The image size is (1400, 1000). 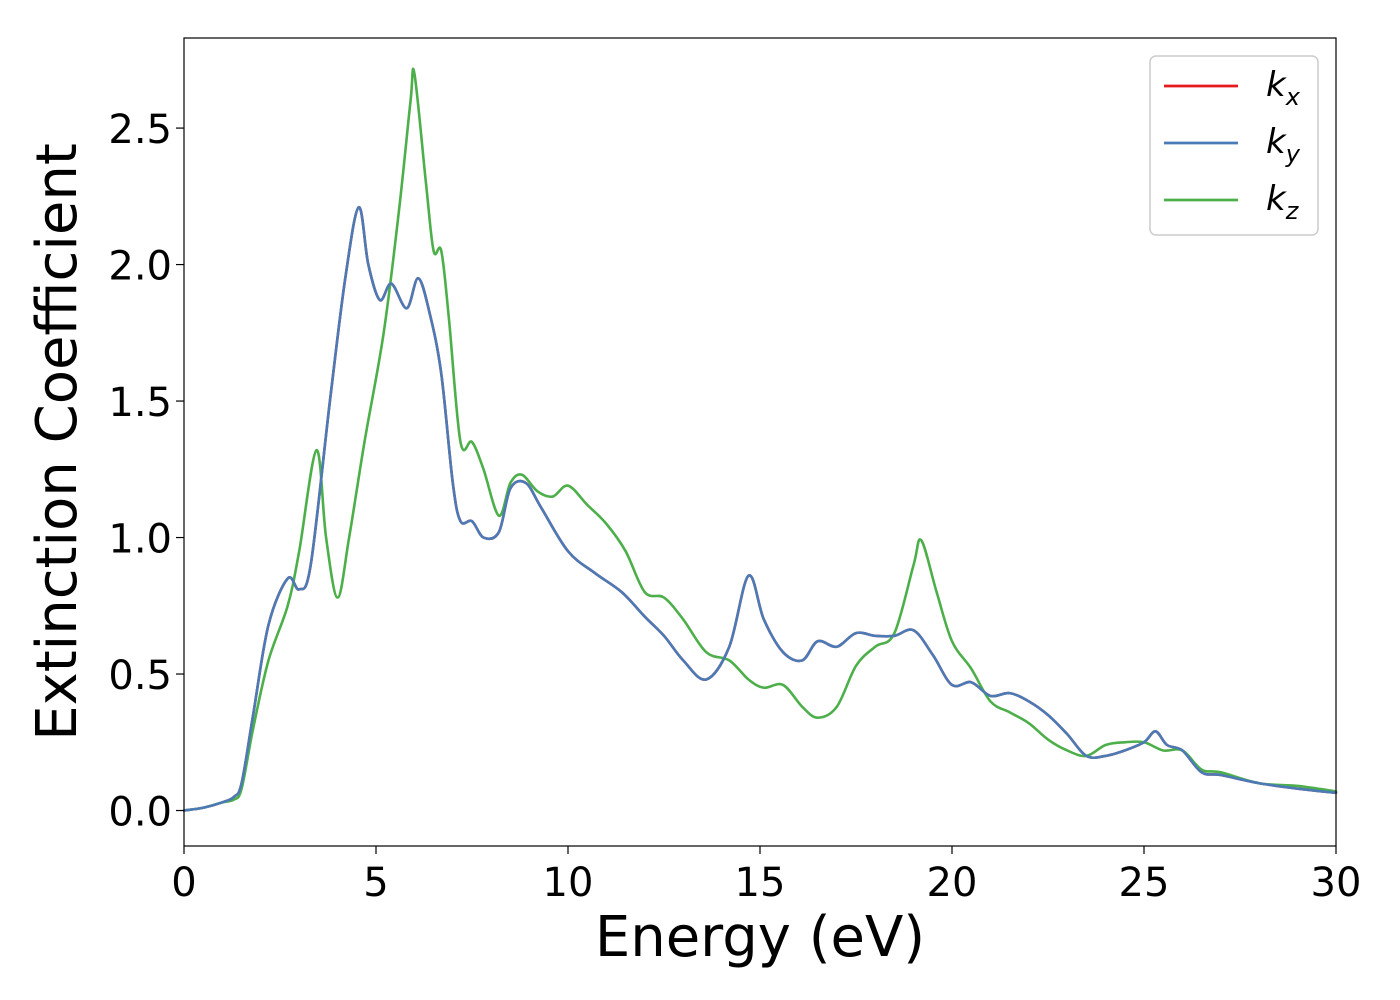 I want to click on x-tick-label: 30, so click(x=1336, y=883).